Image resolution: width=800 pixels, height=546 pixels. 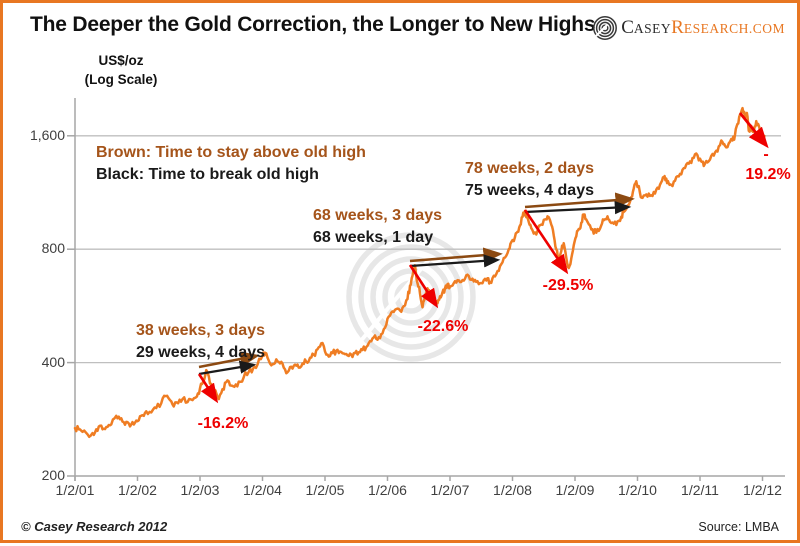 I want to click on copyright-text: © Casey Research 2012, so click(x=94, y=526).